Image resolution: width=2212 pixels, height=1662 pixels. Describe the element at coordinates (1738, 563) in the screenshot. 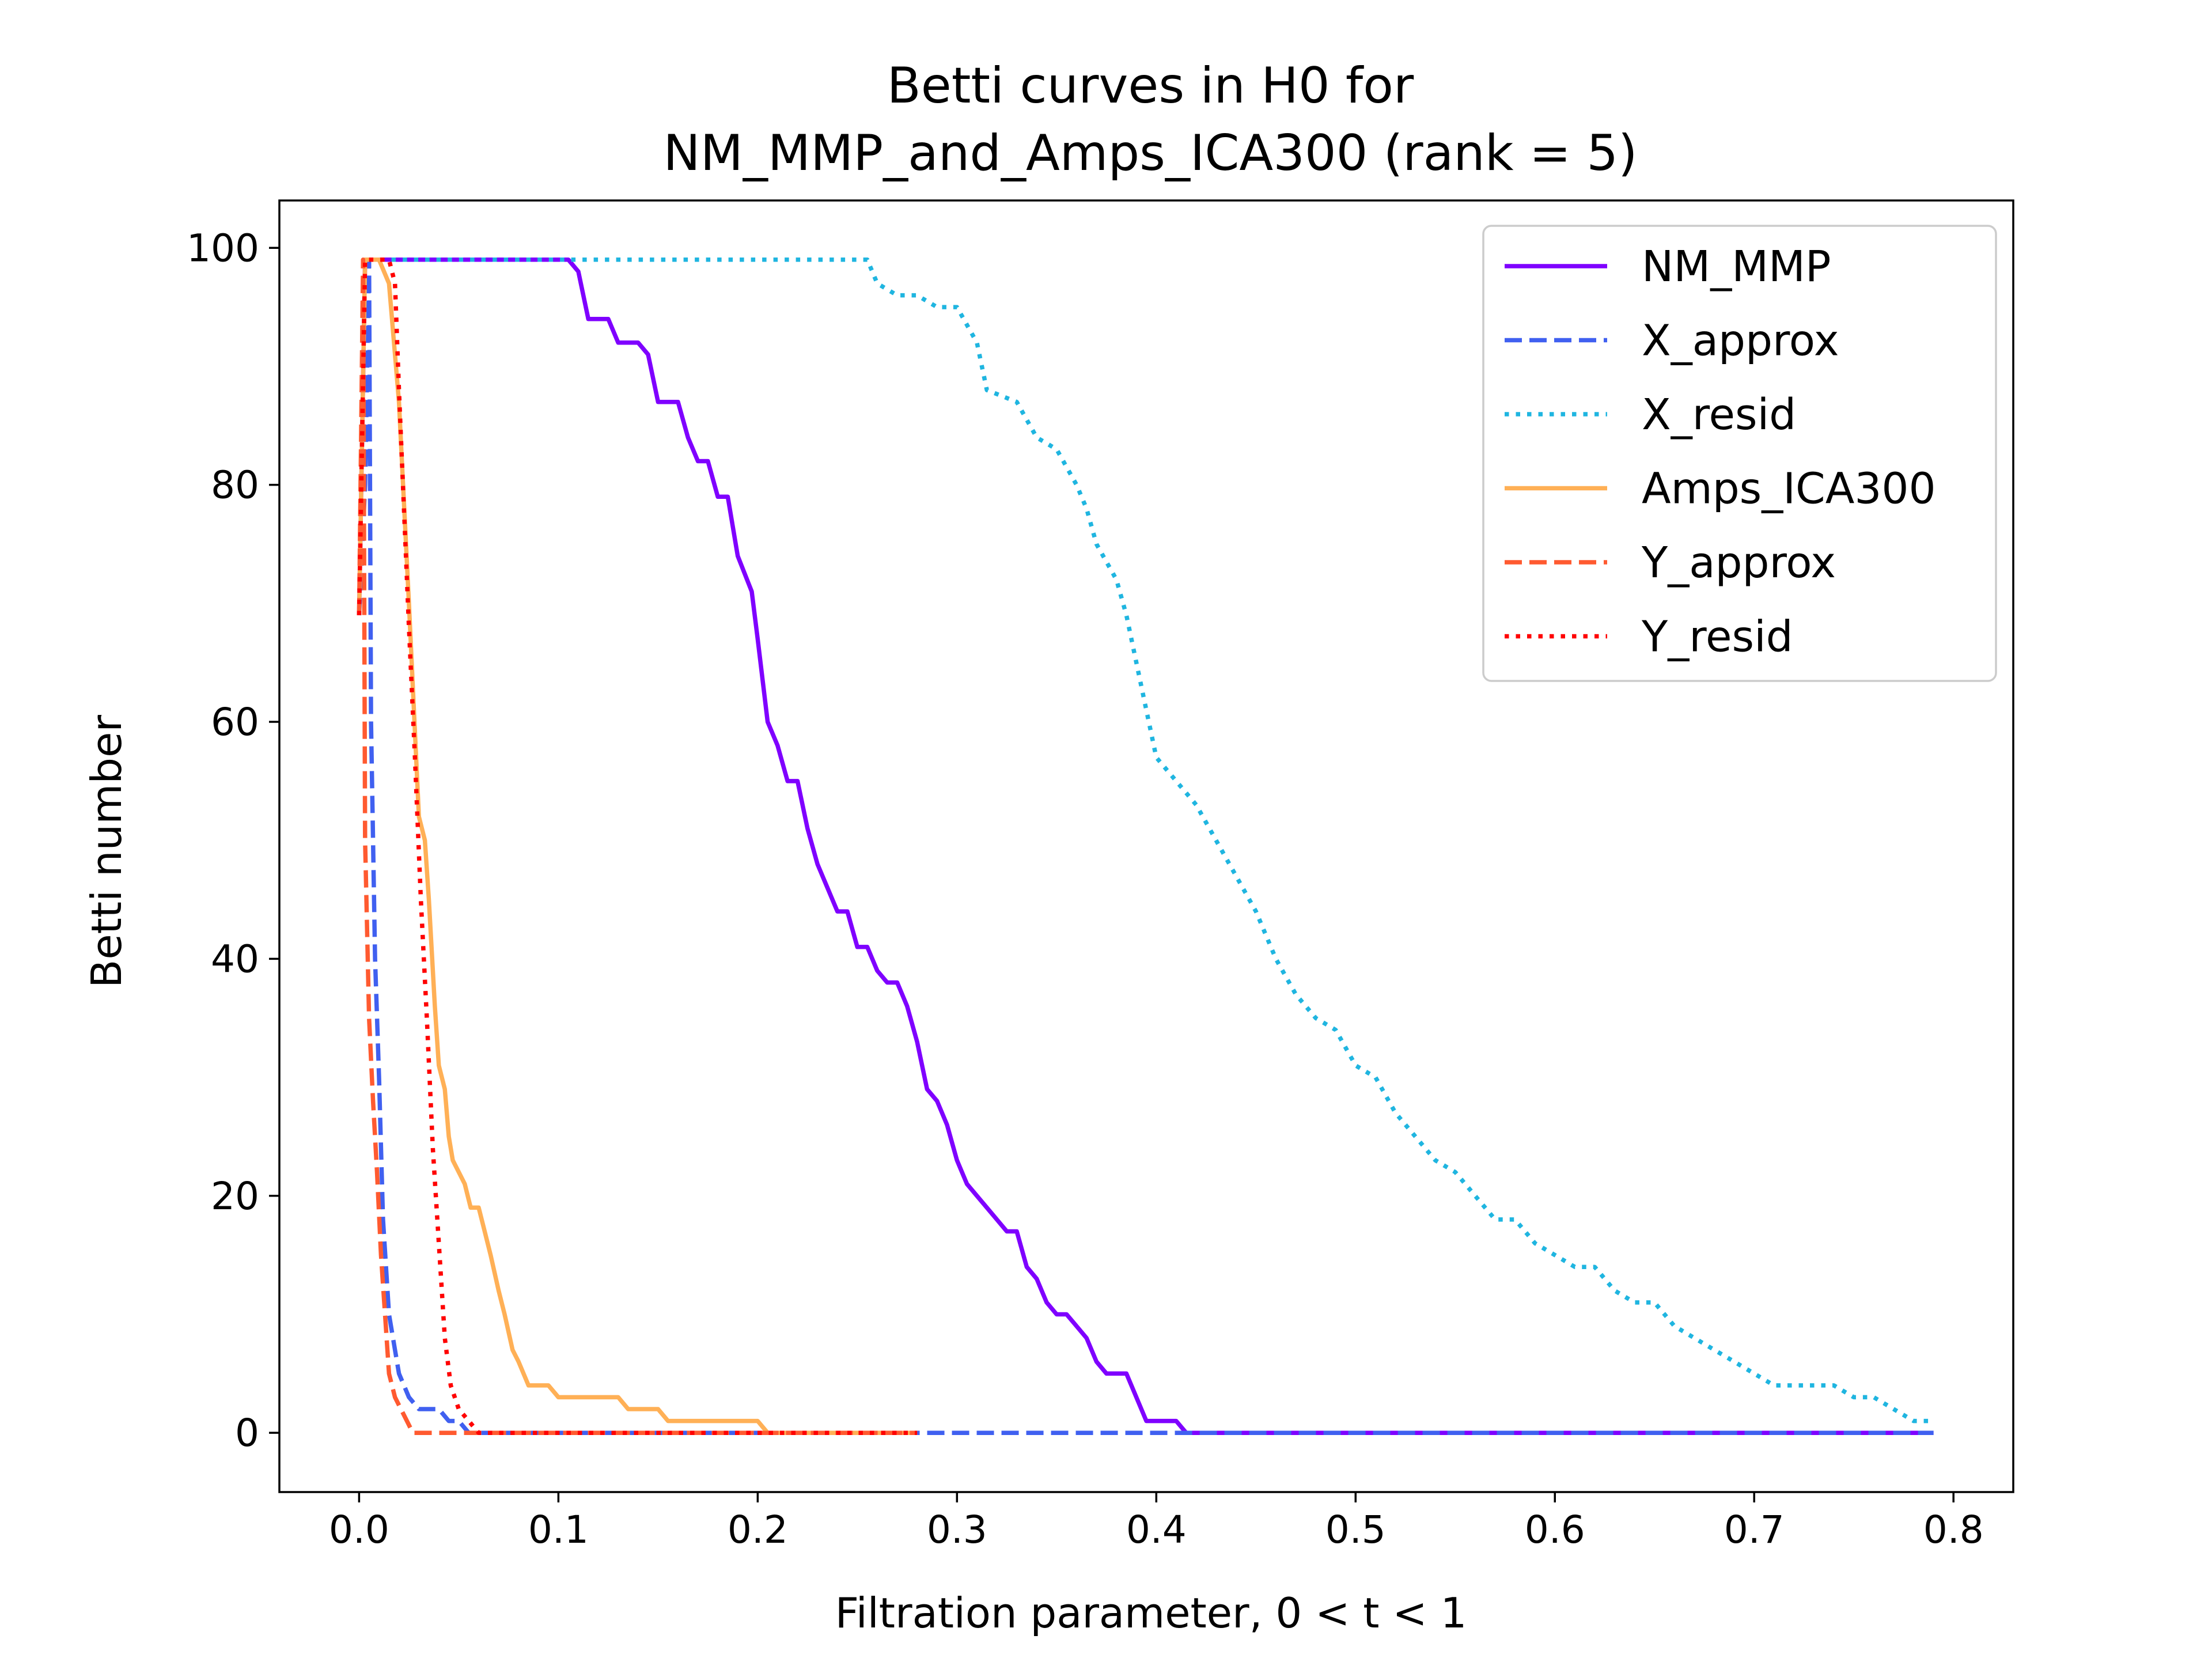

I see `legend-label: Y_approx` at that location.